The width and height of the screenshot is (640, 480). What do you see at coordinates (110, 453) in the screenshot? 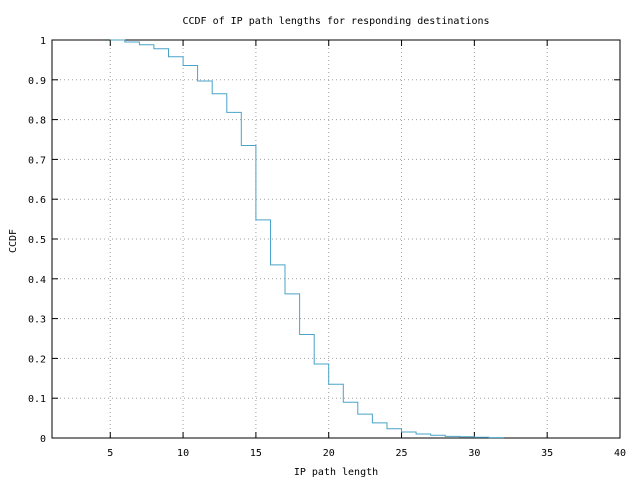
I see `x-tick-label: 5` at bounding box center [110, 453].